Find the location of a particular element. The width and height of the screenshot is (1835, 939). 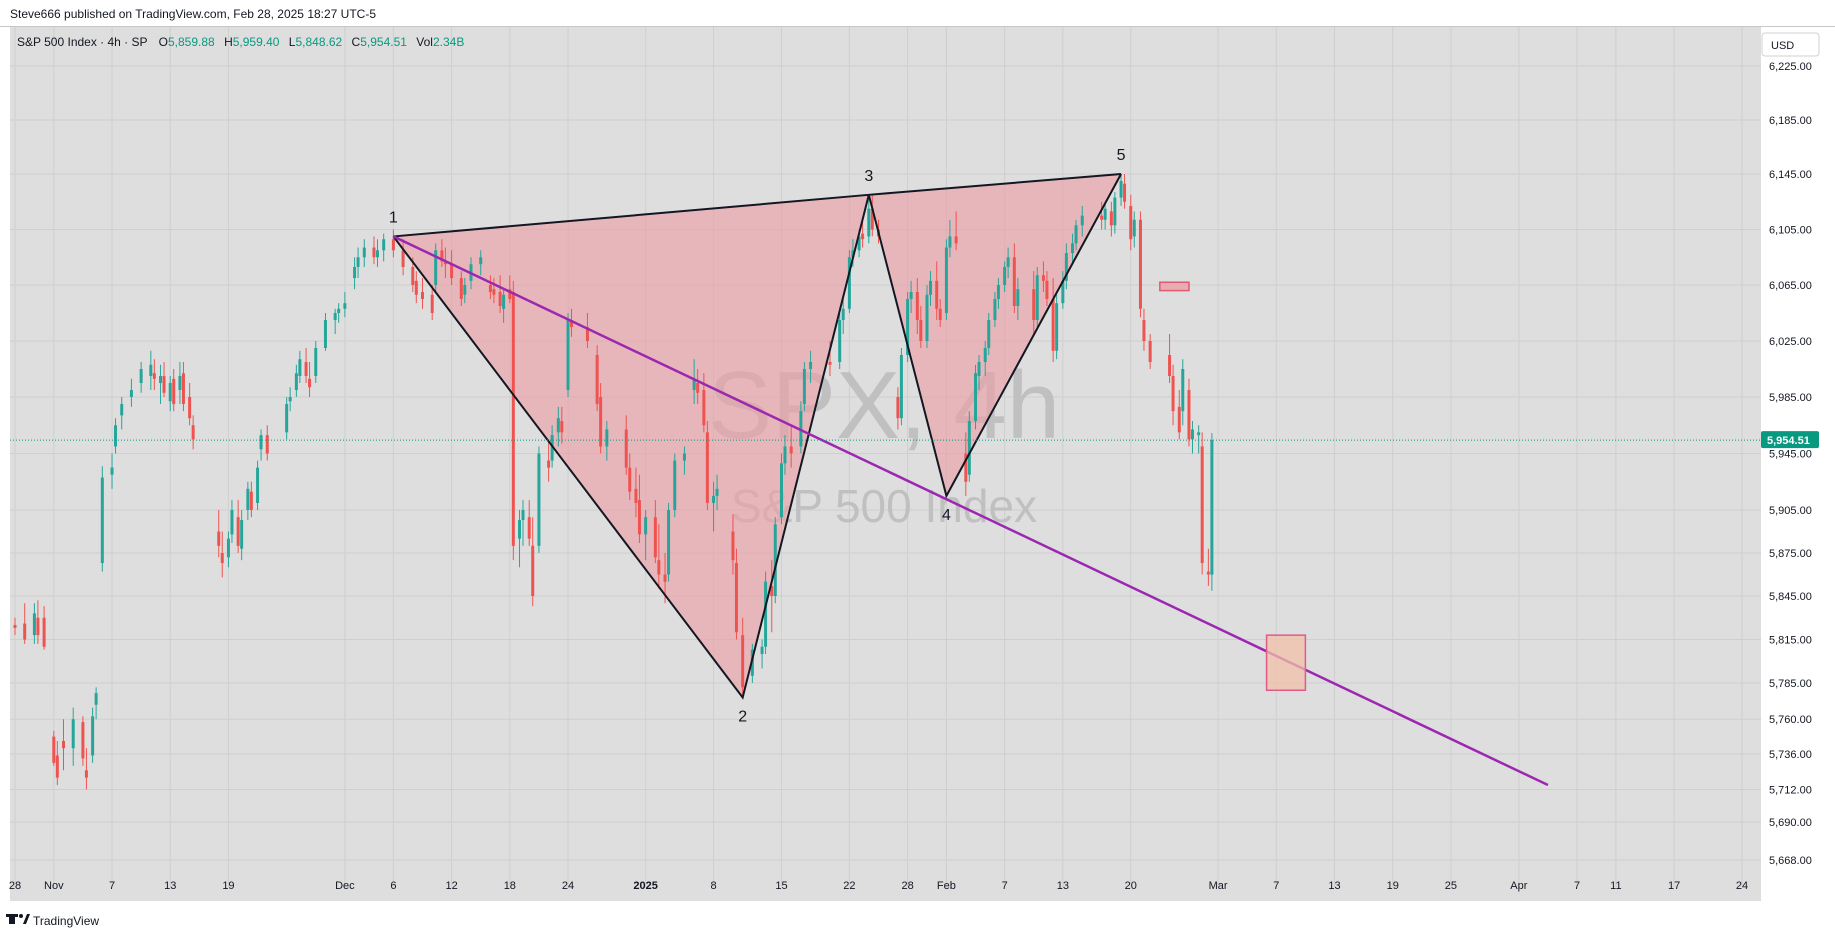

boxes is located at coordinates (1233, 486).